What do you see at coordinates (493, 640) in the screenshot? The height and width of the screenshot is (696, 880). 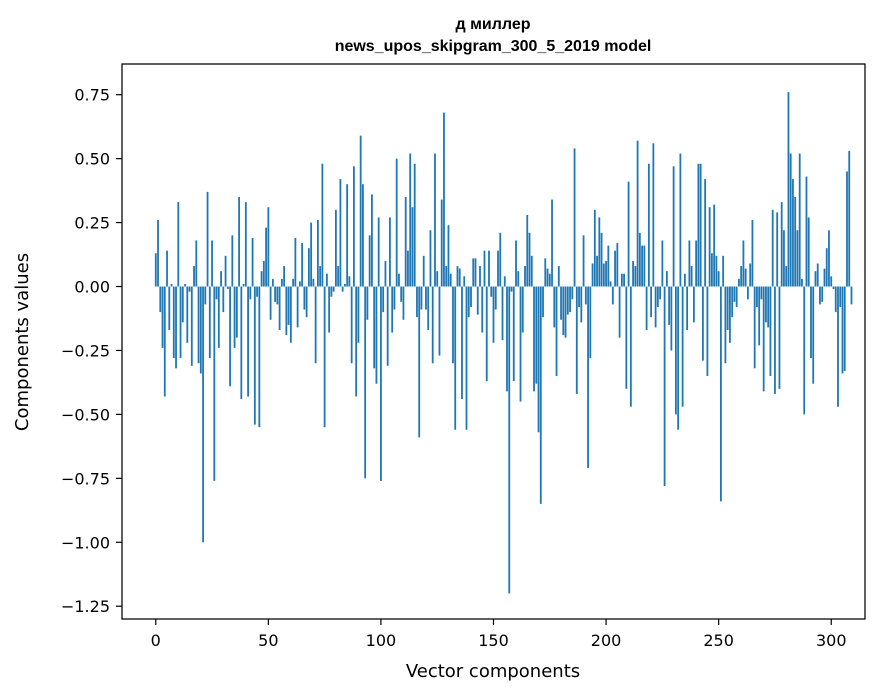 I see `x-tick-label: 150` at bounding box center [493, 640].